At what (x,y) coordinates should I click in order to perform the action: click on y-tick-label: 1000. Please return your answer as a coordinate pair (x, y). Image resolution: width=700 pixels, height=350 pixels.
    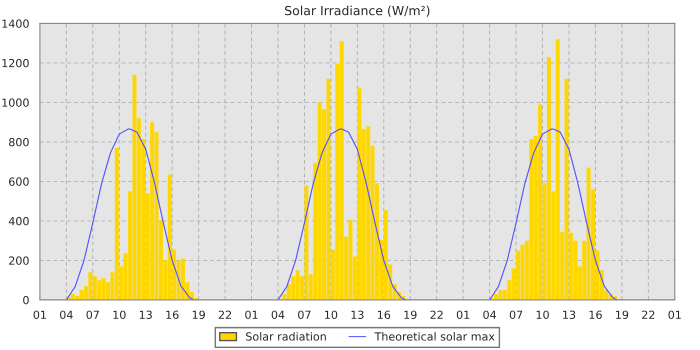
    Looking at the image, I should click on (15, 102).